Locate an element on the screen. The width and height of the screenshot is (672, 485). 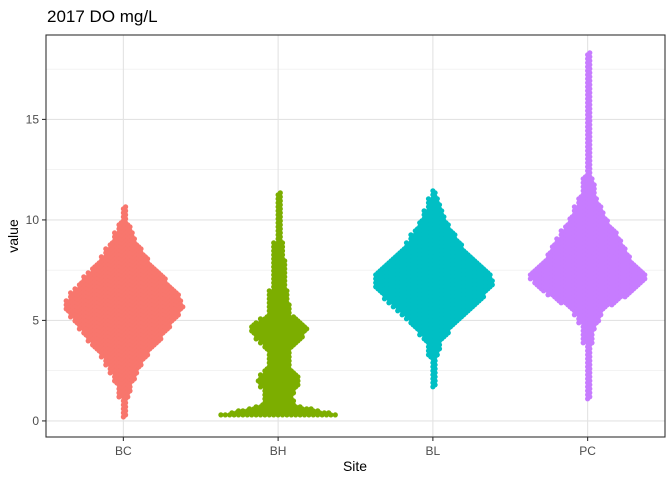
chart-title: 2017 DO mg/L is located at coordinates (102, 16).